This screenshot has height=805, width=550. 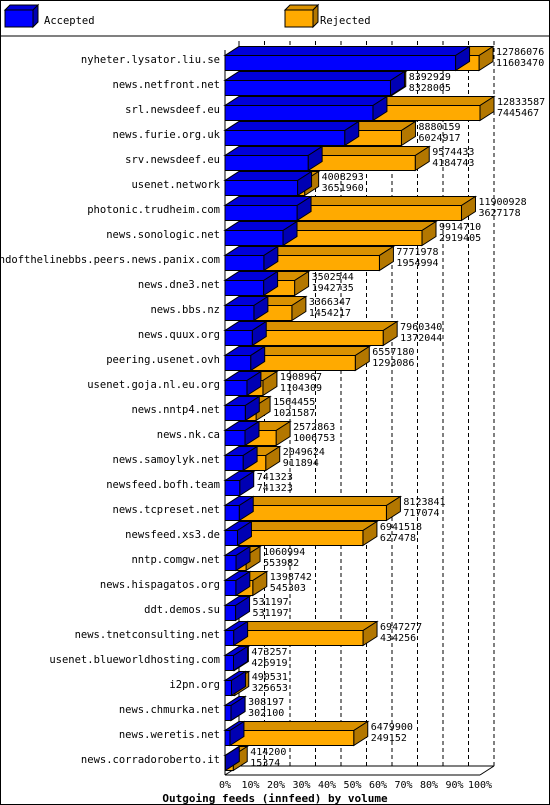 What do you see at coordinates (401, 627) in the screenshot?
I see `value-label-total: 6947277` at bounding box center [401, 627].